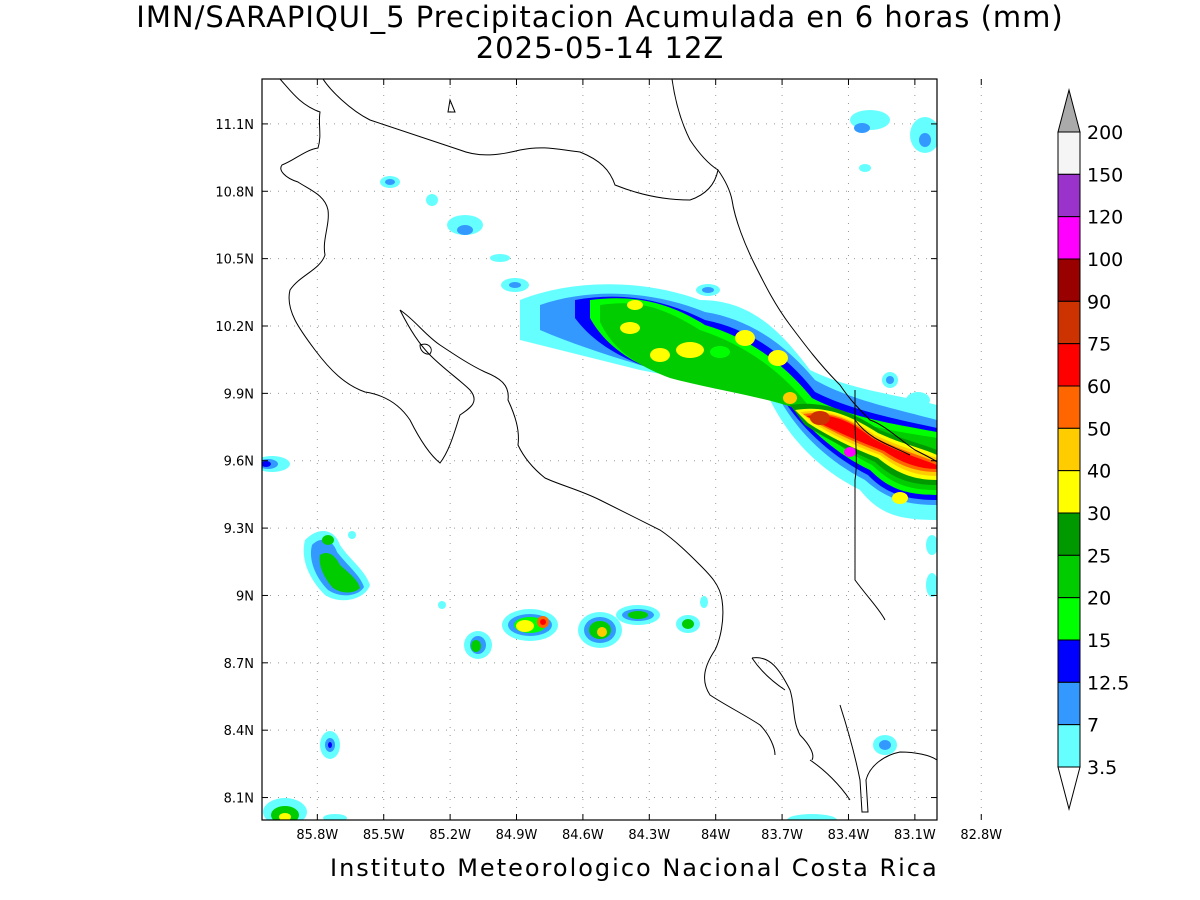 The image size is (1200, 900). Describe the element at coordinates (728, 402) in the screenshot. I see `precip-band-caribbean` at that location.